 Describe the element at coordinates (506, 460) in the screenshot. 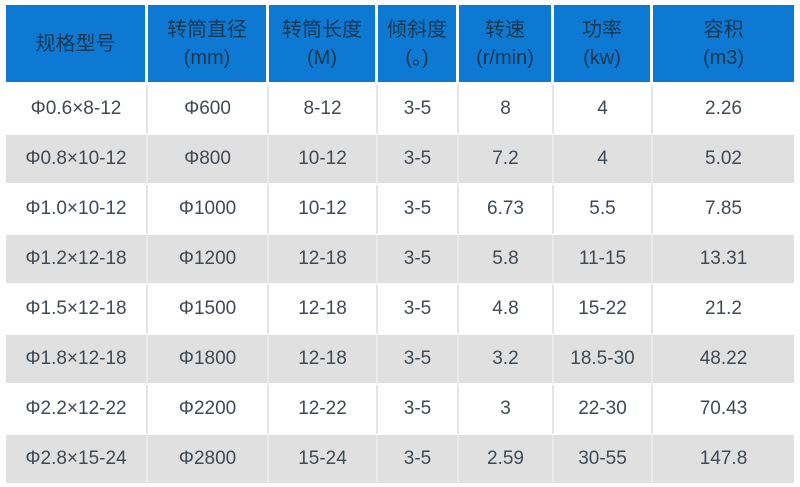

I see `cell-rotation-speed: 2.59` at that location.